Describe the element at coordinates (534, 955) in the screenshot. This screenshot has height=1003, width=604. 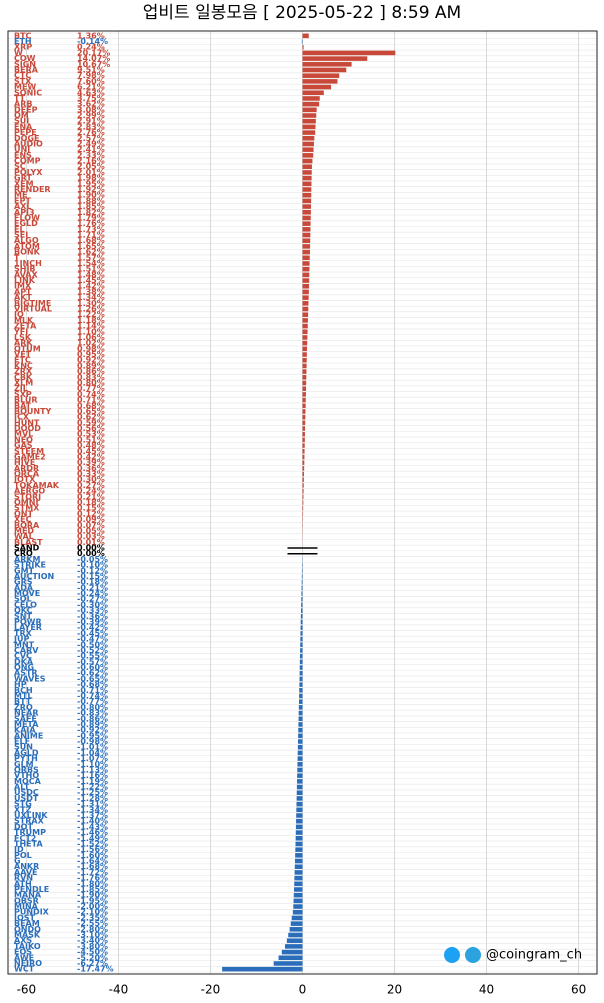
I see `watermark-text: @coingram_ch` at that location.